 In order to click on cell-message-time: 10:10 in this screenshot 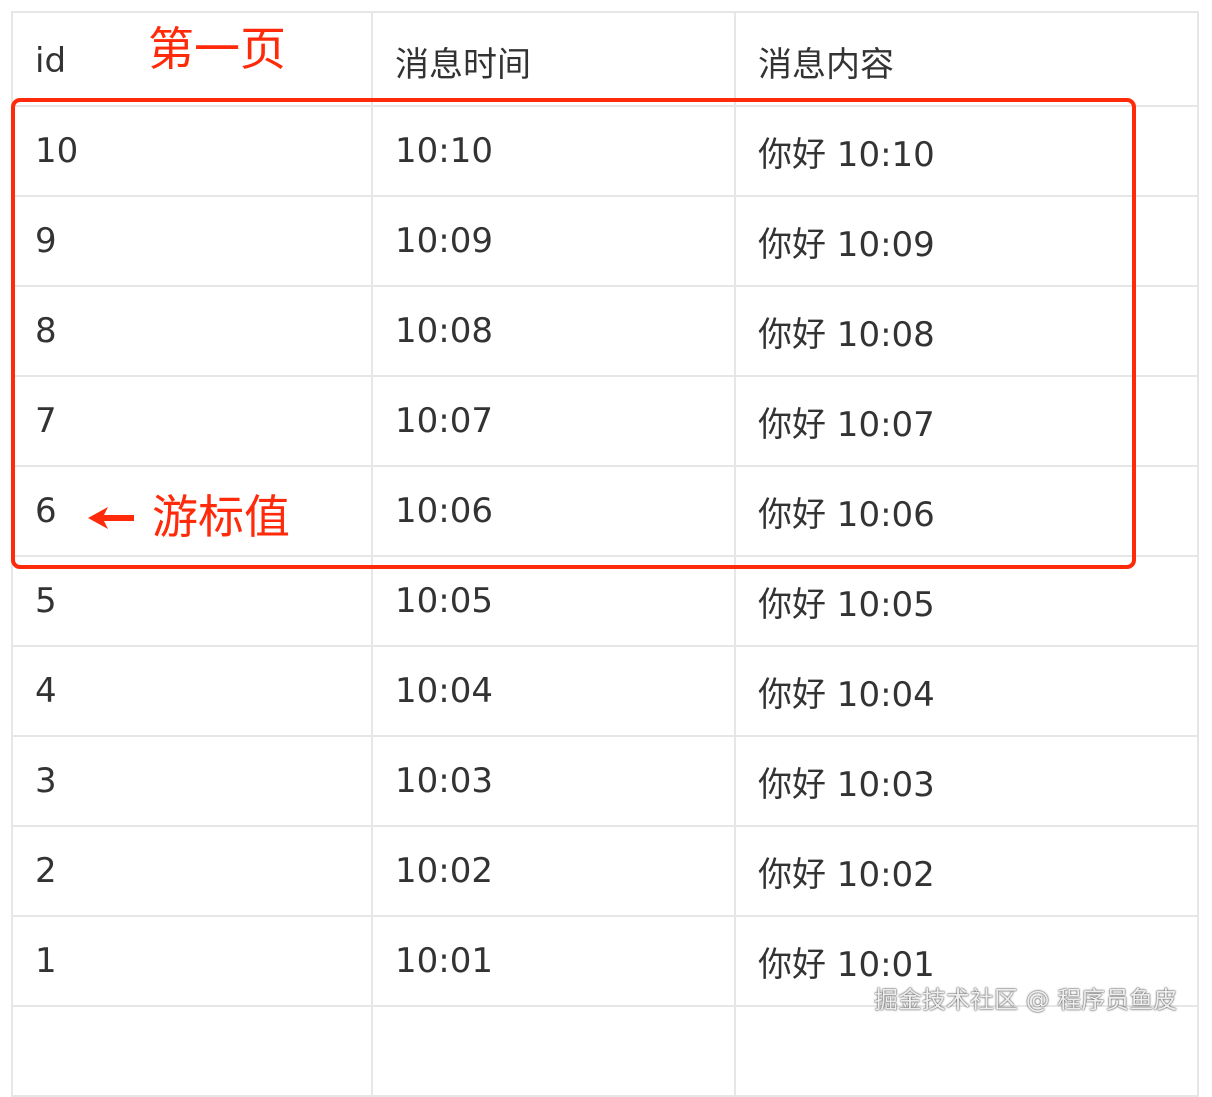, I will do `click(553, 151)`.